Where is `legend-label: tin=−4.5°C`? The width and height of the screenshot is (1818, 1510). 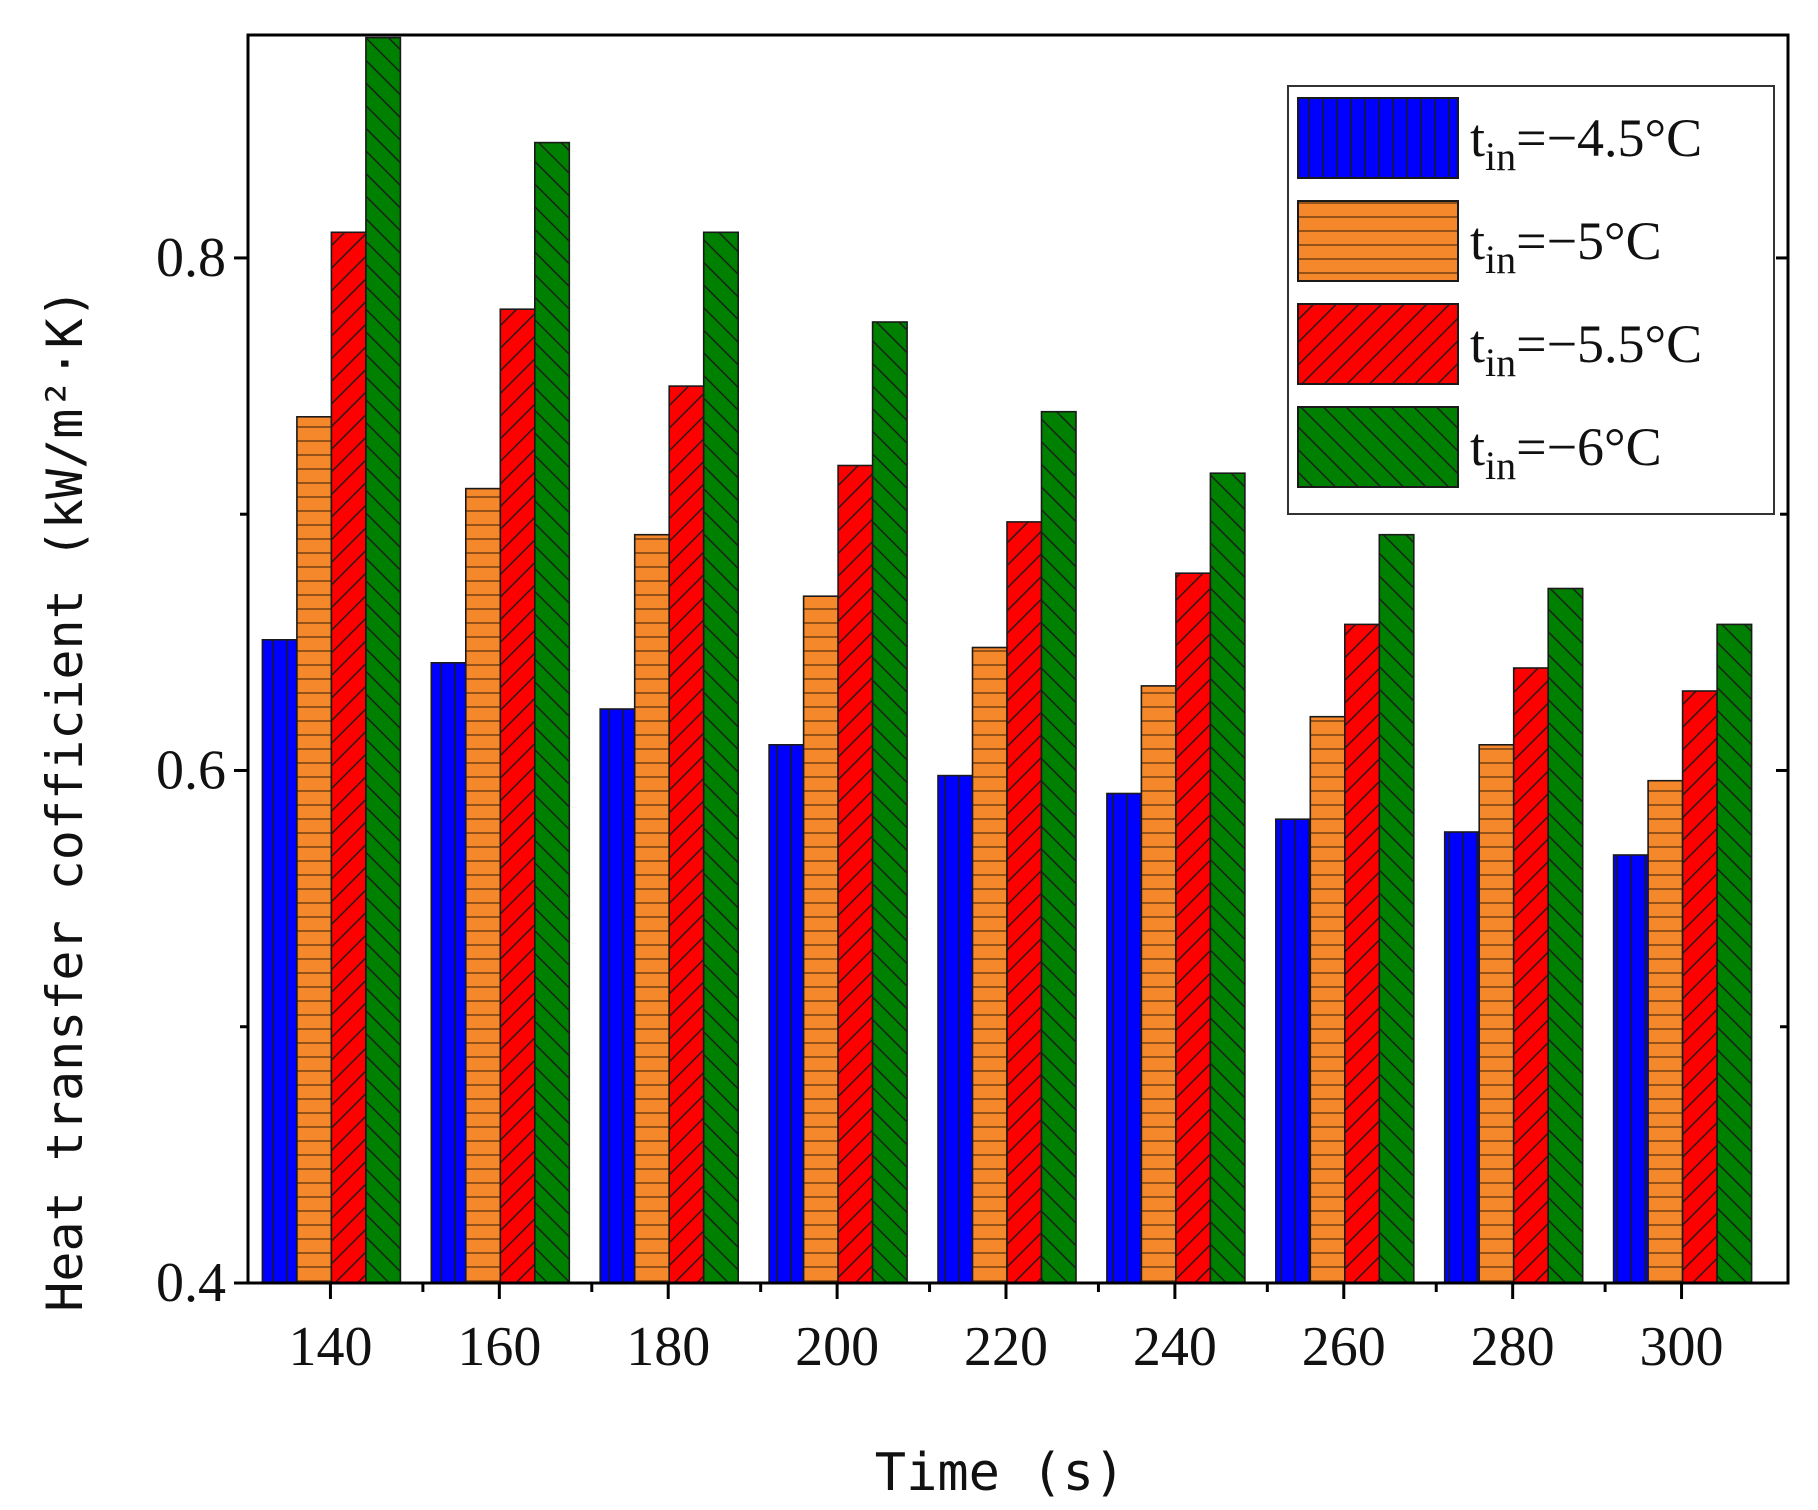
legend-label: tin=−4.5°C is located at coordinates (1586, 143).